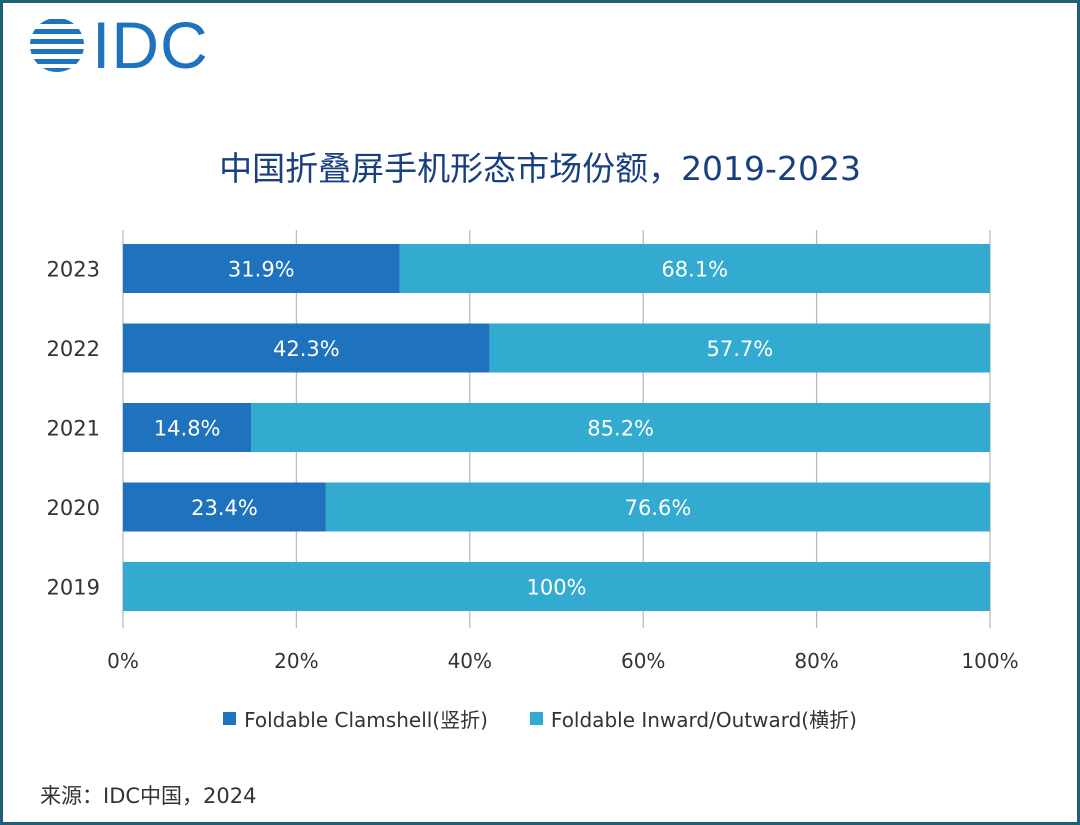  I want to click on data-label: 76.6%, so click(658, 508).